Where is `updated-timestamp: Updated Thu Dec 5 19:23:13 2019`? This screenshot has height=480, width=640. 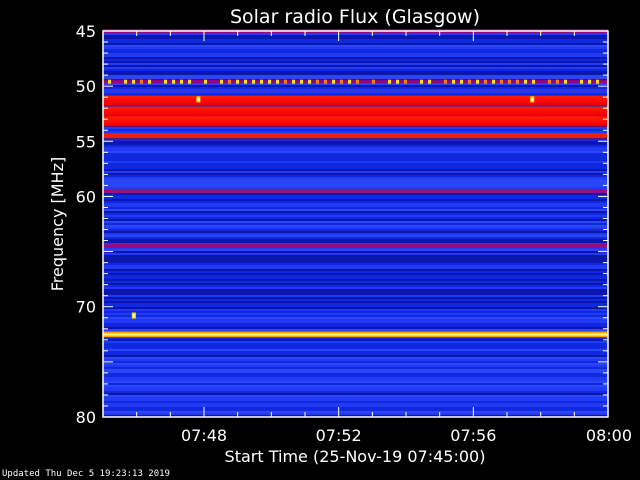 updated-timestamp: Updated Thu Dec 5 19:23:13 2019 is located at coordinates (86, 474).